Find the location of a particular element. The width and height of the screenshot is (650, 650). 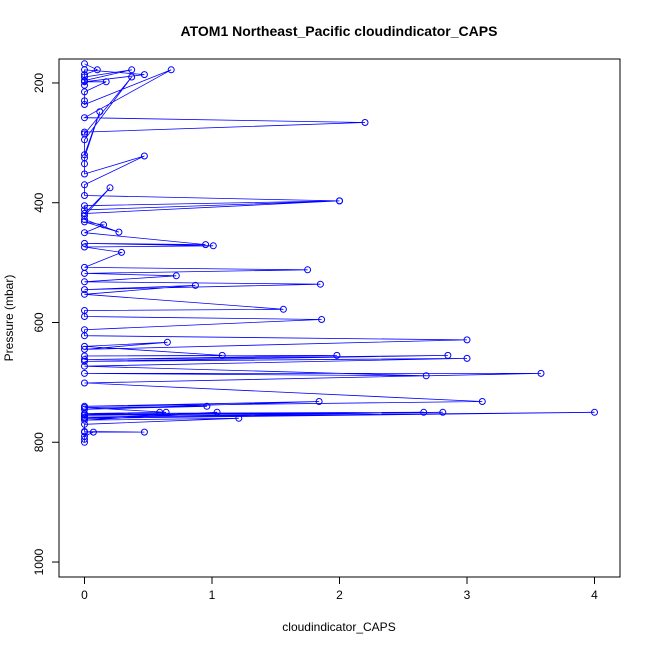

y-tick-label: 400 is located at coordinates (39, 202).